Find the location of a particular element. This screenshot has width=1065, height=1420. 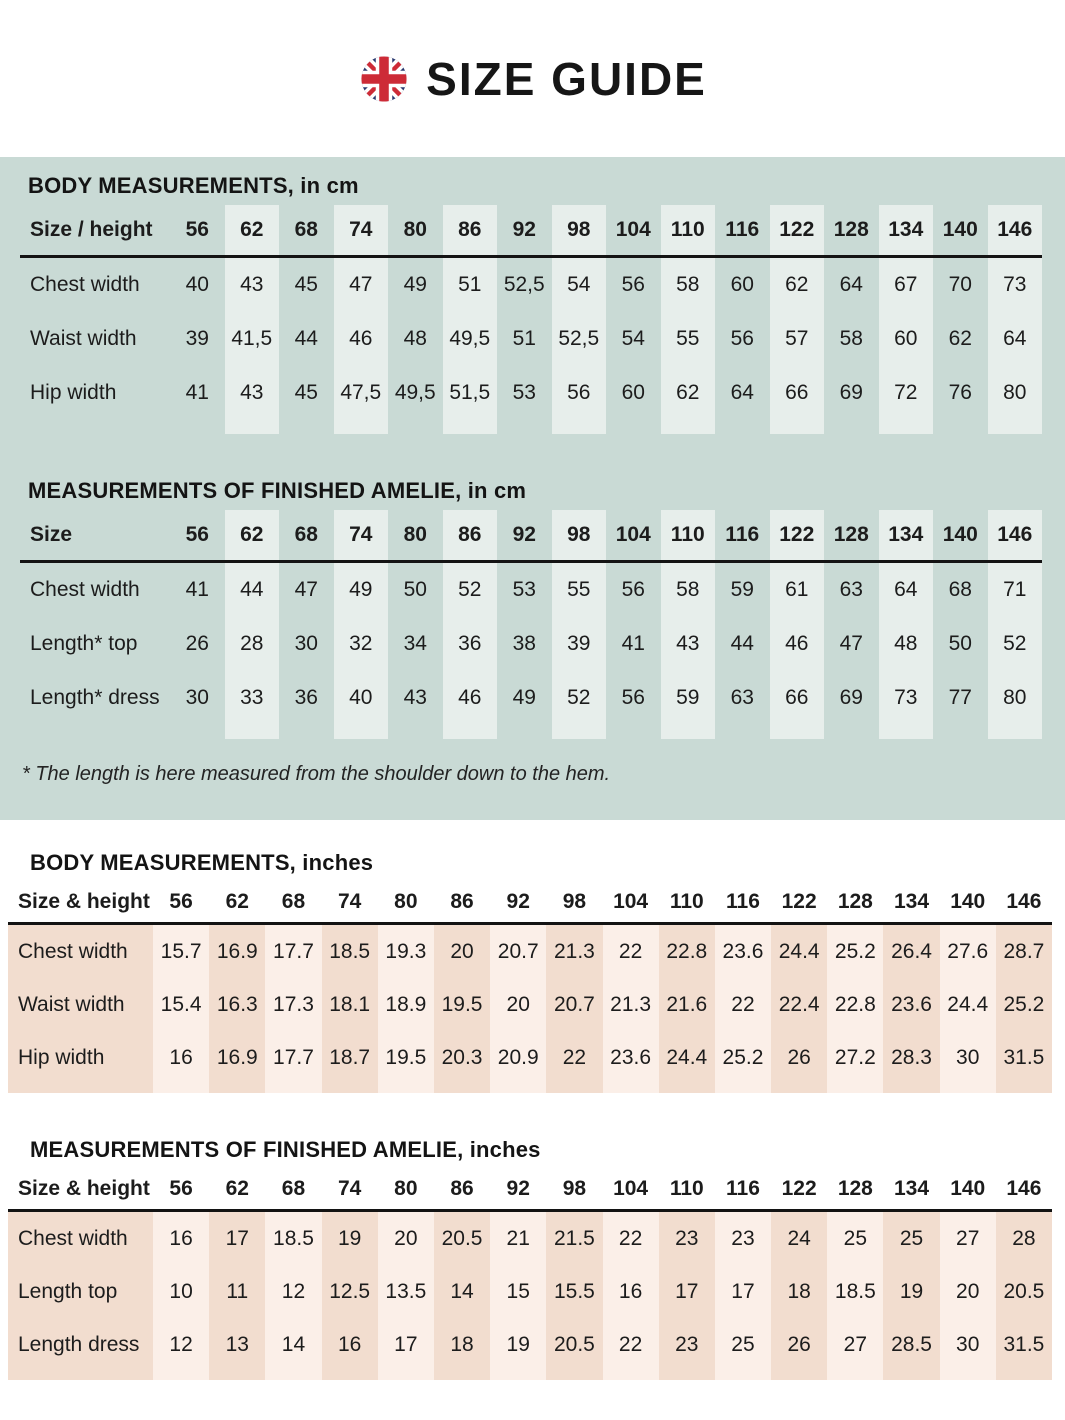

value-cell: 44 is located at coordinates (251, 589).